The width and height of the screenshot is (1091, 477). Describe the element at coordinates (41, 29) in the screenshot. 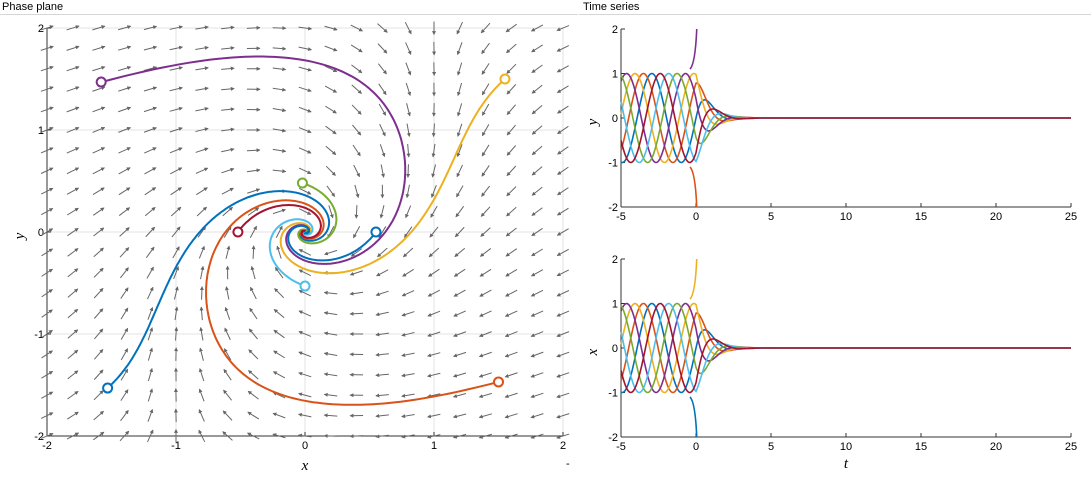

I see `tick-label-y: 2` at that location.